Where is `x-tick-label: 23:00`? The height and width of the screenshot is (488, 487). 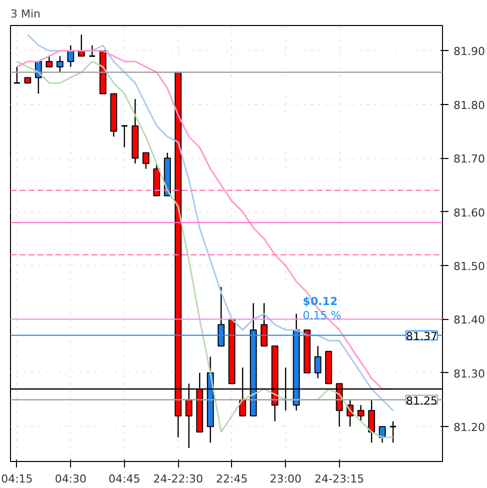 x-tick-label: 23:00 is located at coordinates (286, 479).